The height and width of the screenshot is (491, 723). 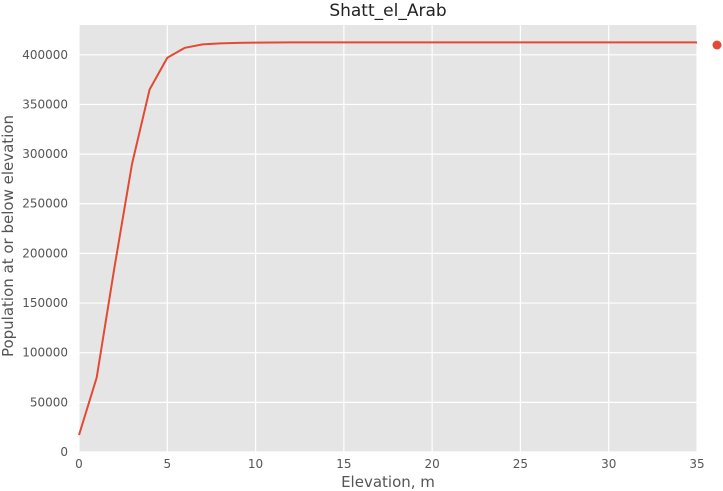 What do you see at coordinates (45, 104) in the screenshot?
I see `y-tick-label: 350000` at bounding box center [45, 104].